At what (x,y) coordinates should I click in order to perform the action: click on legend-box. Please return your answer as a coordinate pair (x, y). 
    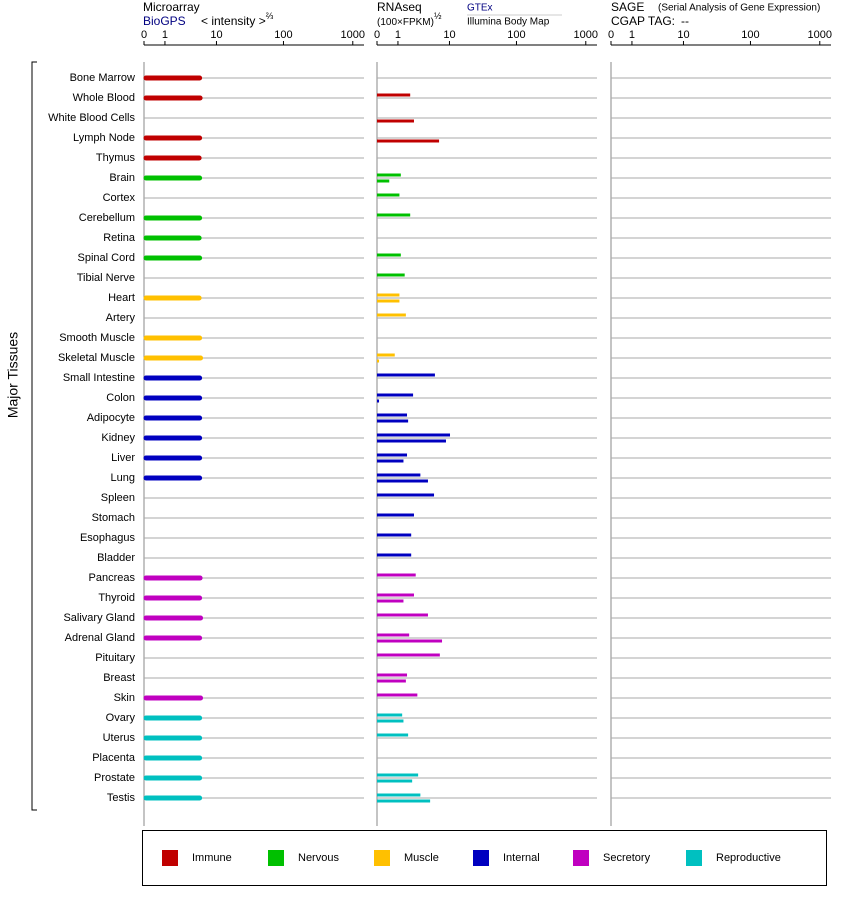
    Looking at the image, I should click on (484, 858).